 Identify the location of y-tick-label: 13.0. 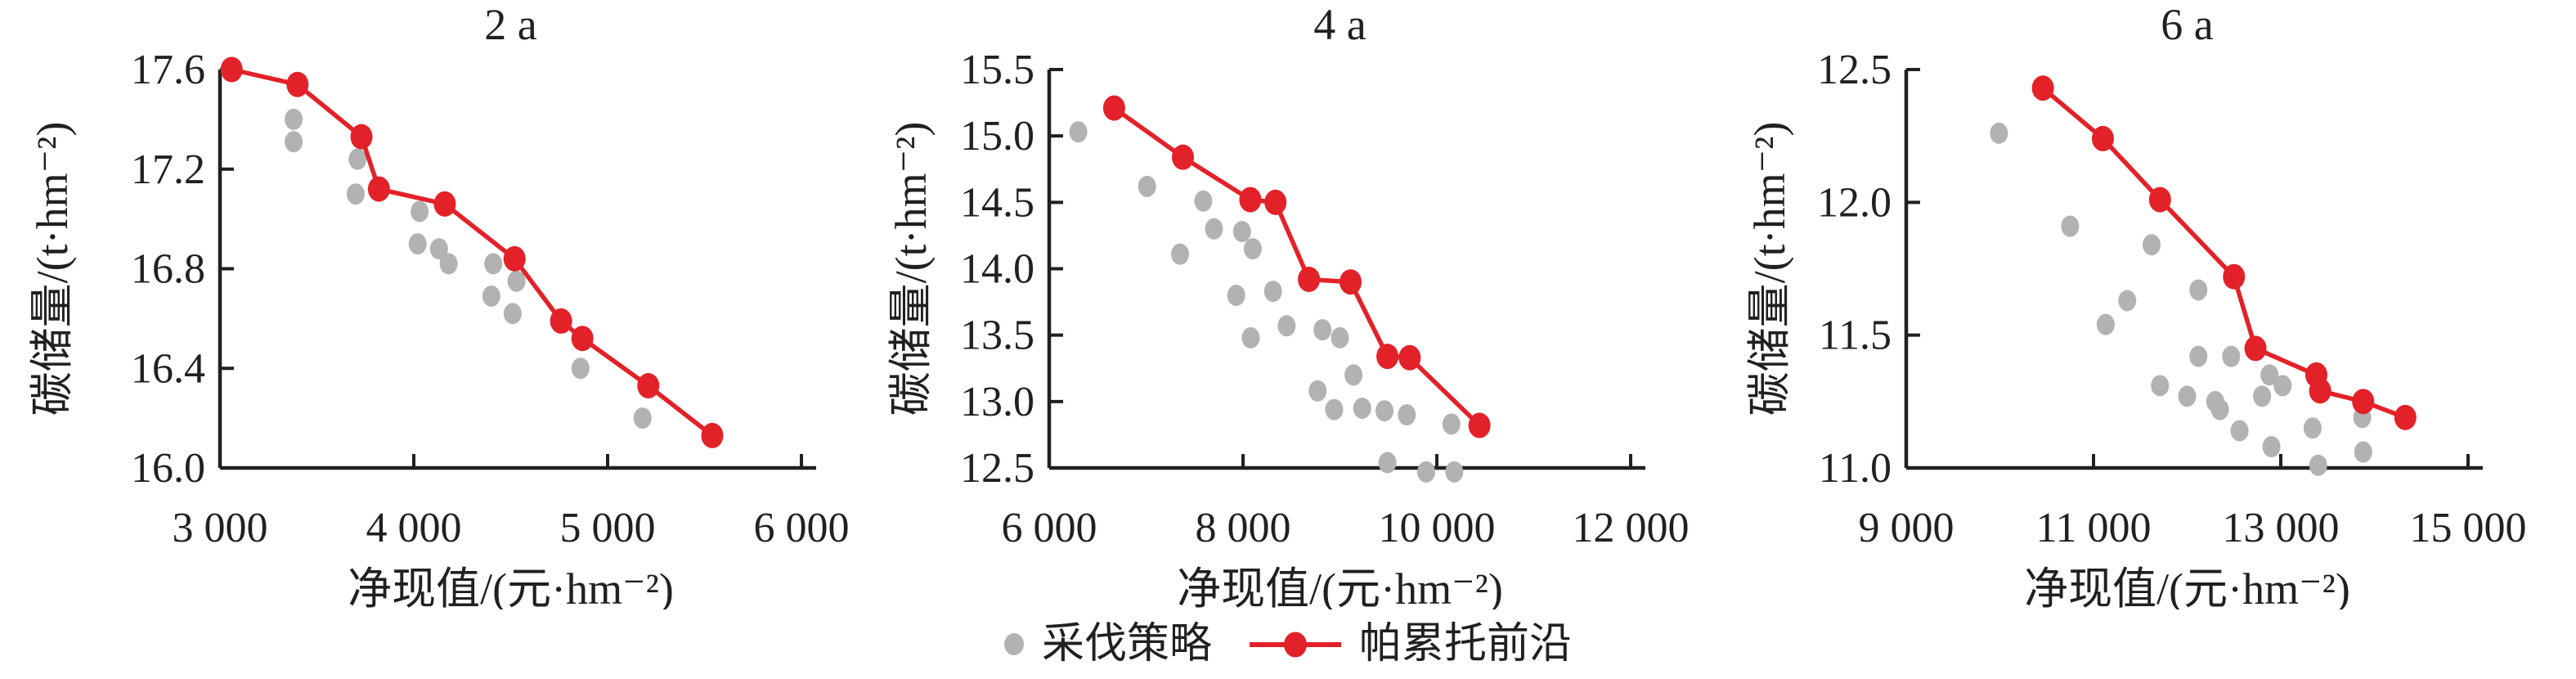
(997, 402).